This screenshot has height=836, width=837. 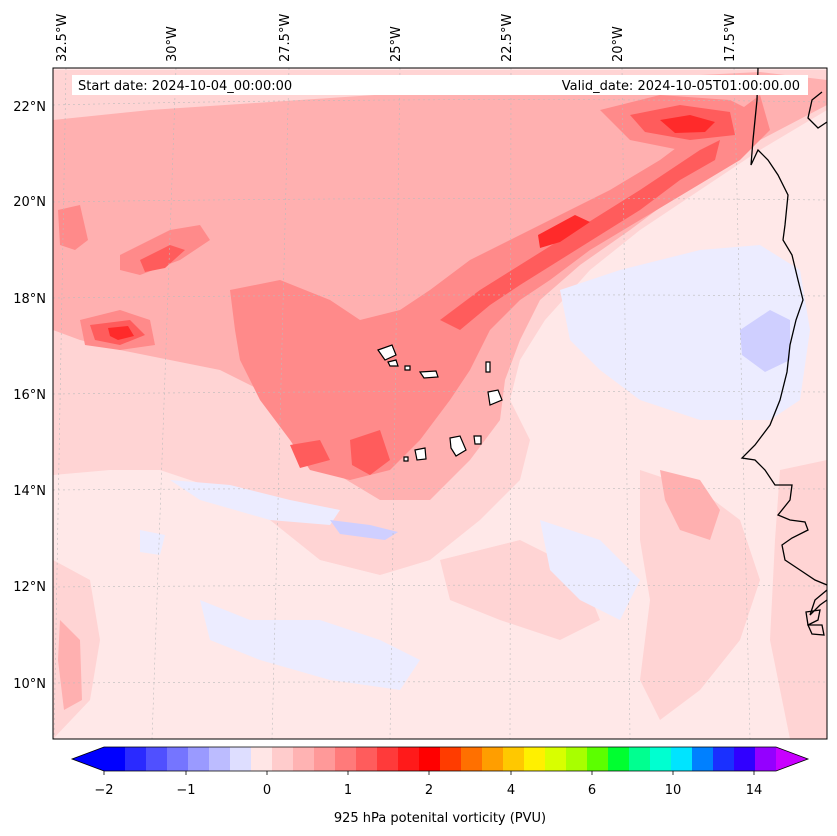 I want to click on lon-label: 17.5°W, so click(x=730, y=38).